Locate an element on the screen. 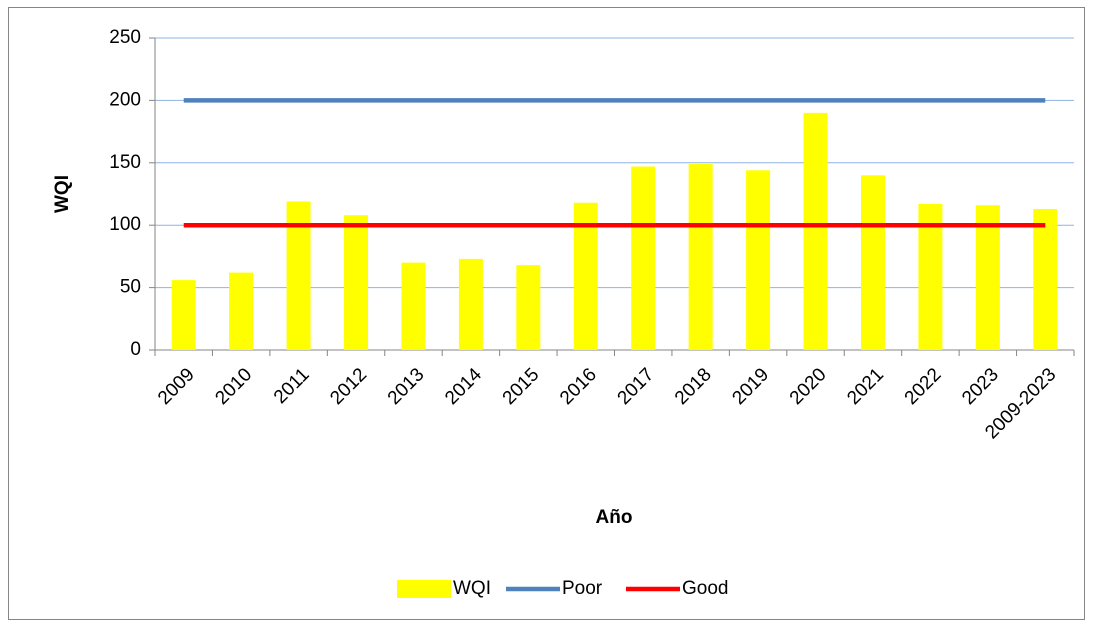 The height and width of the screenshot is (627, 1093). x-axis-title: Año is located at coordinates (614, 517).